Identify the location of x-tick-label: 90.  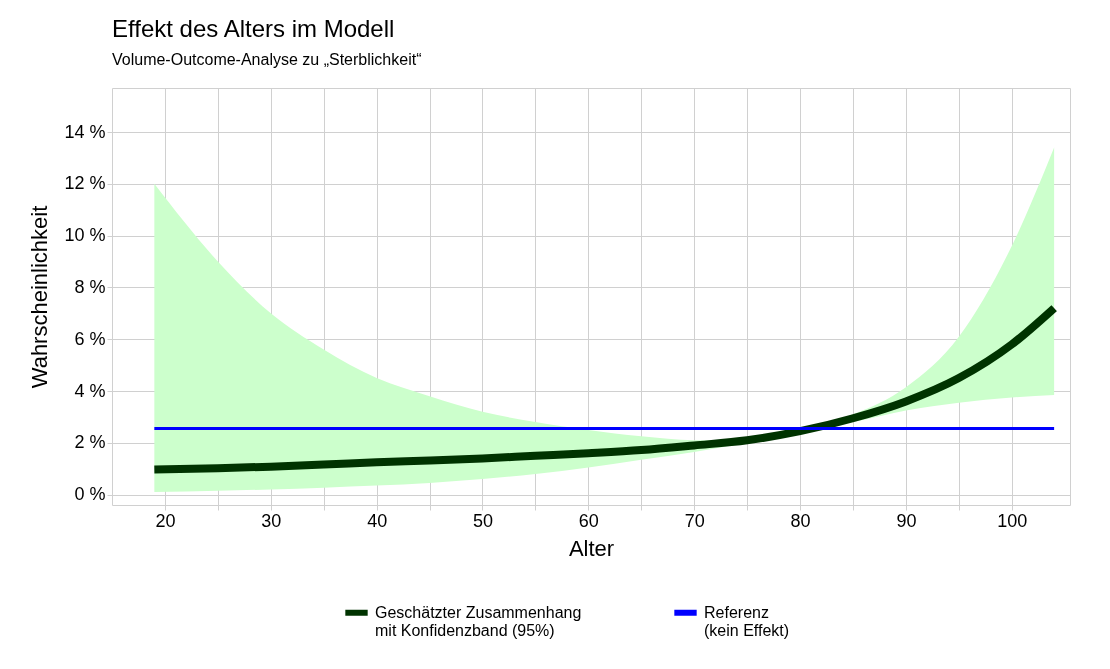
(906, 520).